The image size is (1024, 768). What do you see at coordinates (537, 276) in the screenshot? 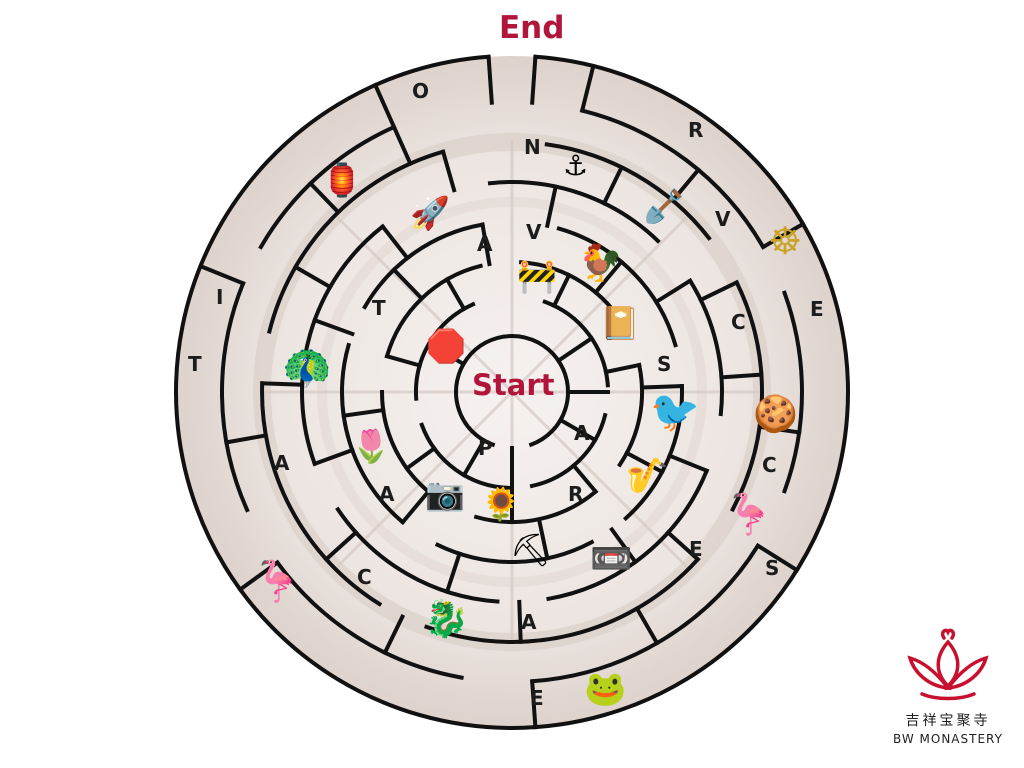
I see `traffic-cone-icon: 🚧` at bounding box center [537, 276].